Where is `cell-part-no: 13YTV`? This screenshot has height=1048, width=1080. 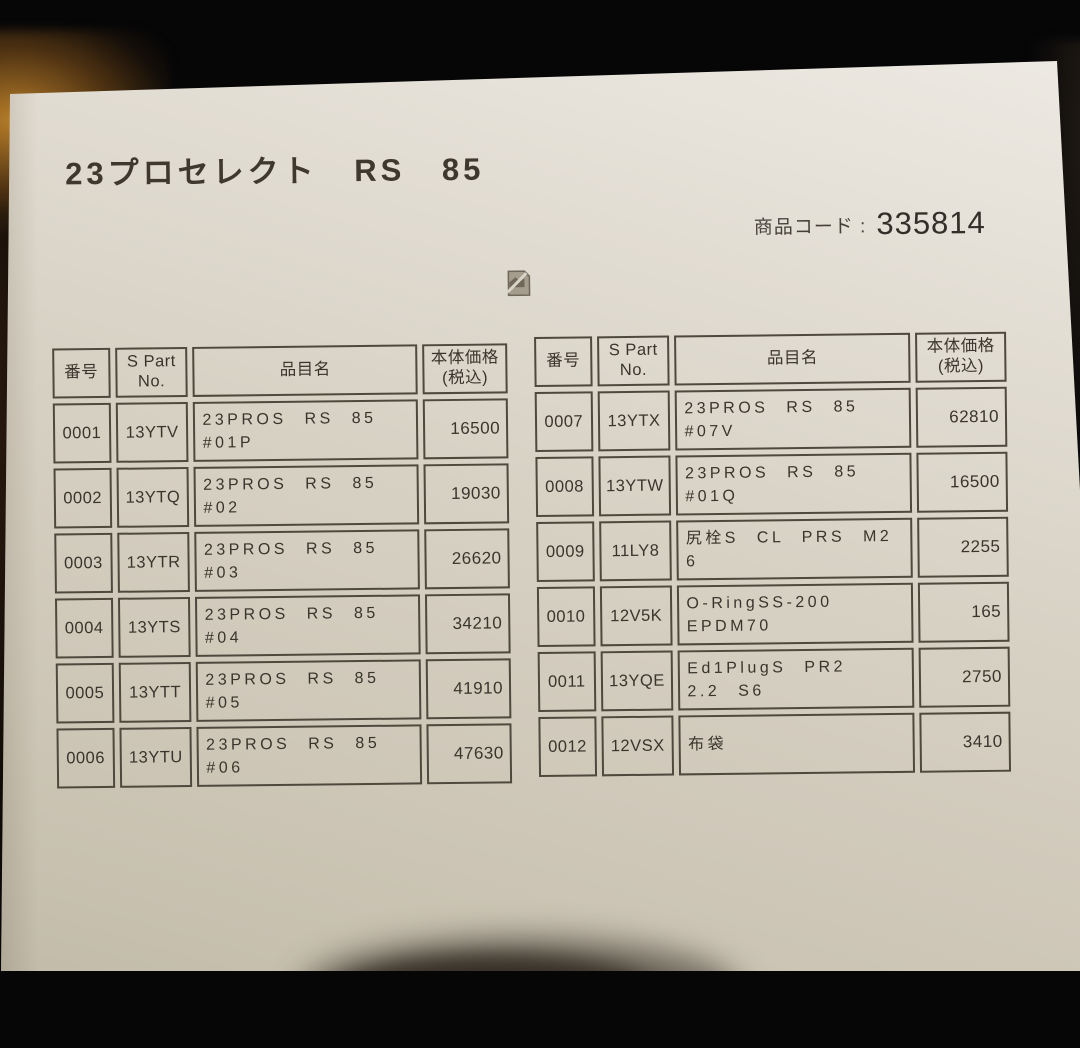 cell-part-no: 13YTV is located at coordinates (152, 432).